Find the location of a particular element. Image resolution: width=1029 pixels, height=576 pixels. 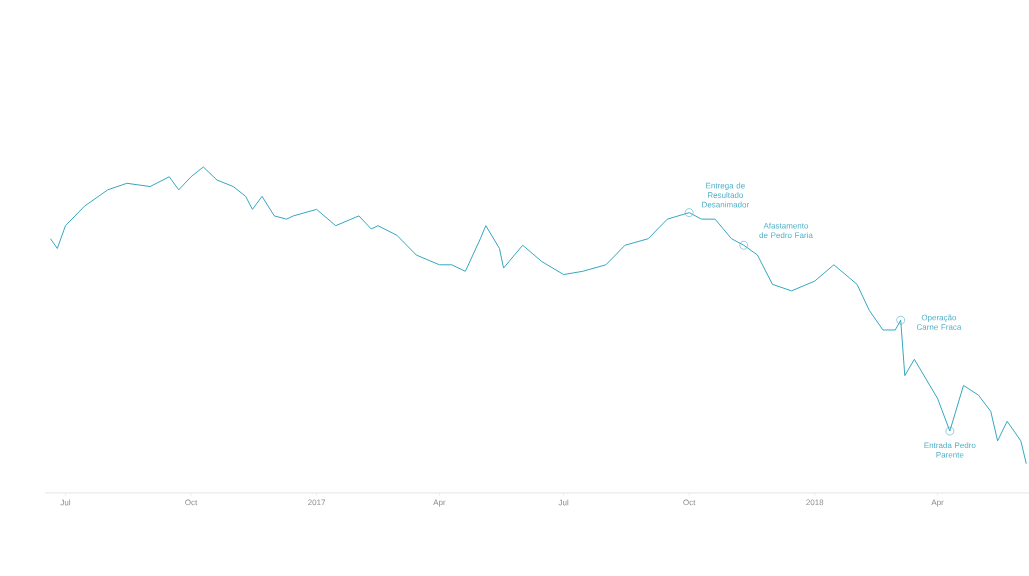

annotation: Entrega de Resultado Desanimador is located at coordinates (726, 195).